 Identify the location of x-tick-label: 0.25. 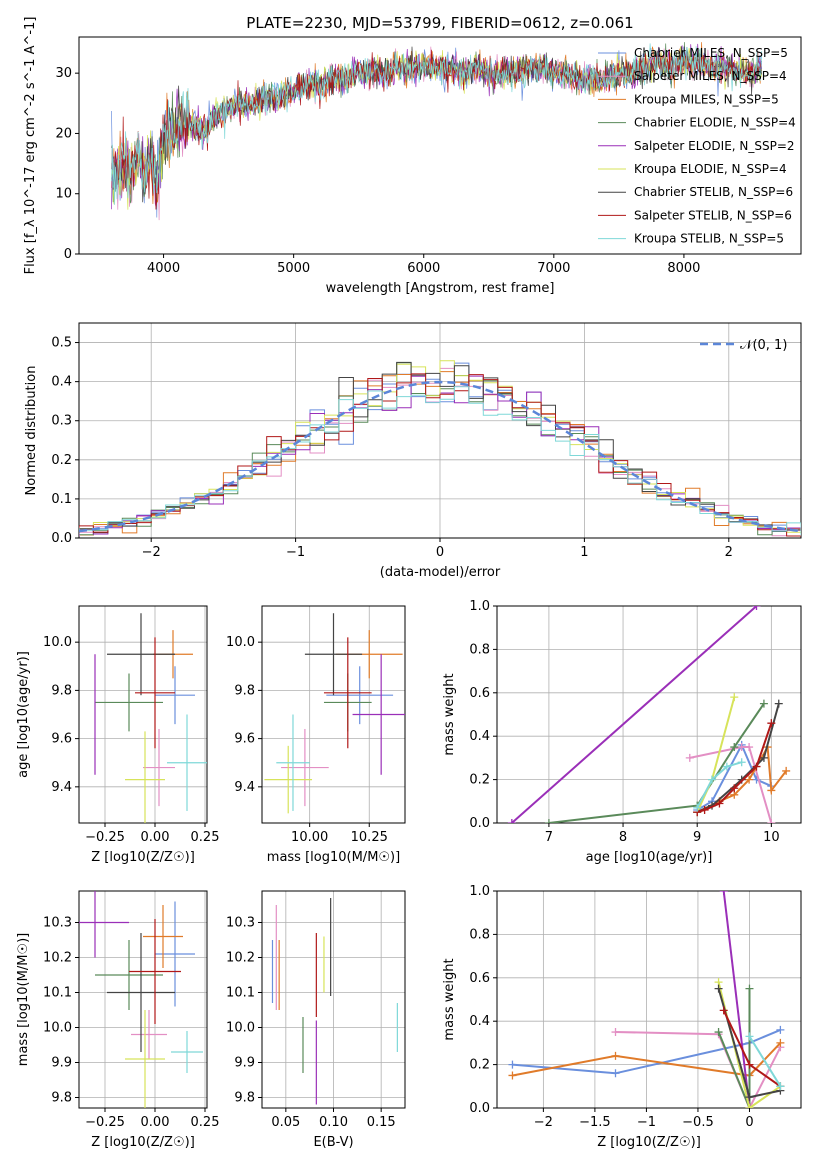
(205, 837).